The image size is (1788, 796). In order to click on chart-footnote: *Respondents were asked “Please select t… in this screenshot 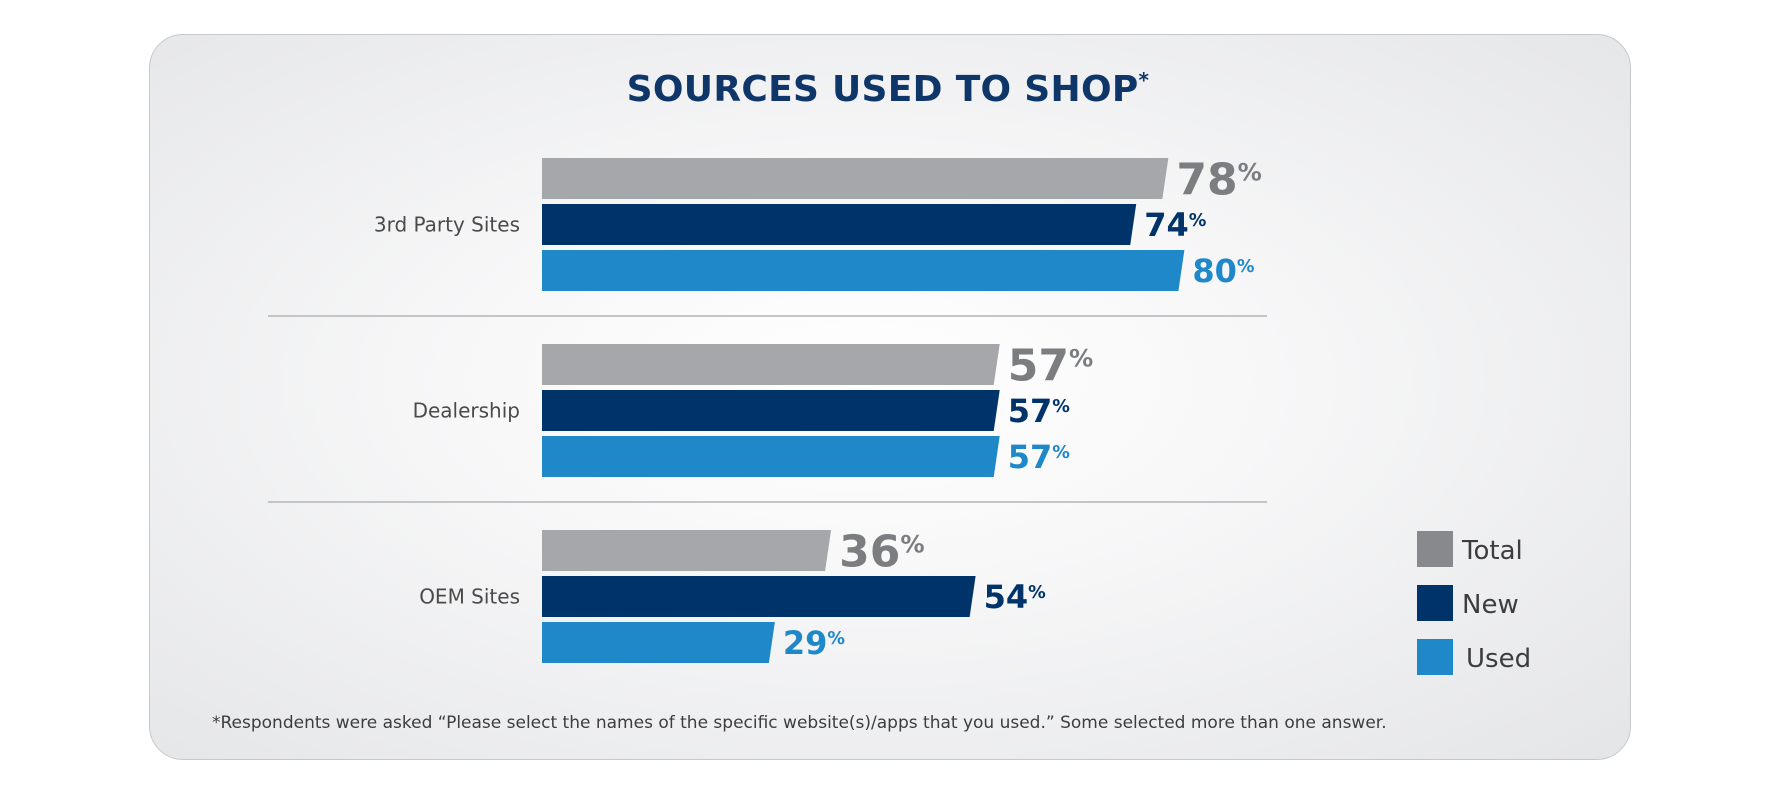, I will do `click(799, 723)`.